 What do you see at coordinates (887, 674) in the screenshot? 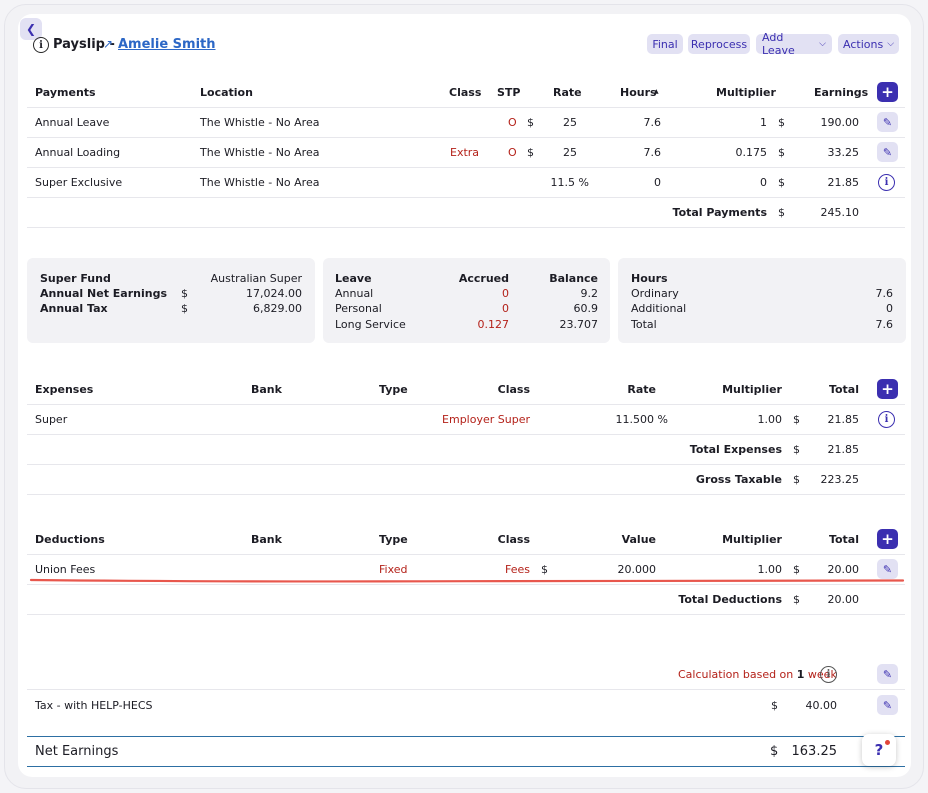
I see `edit-tax-basis-button: ✎` at bounding box center [887, 674].